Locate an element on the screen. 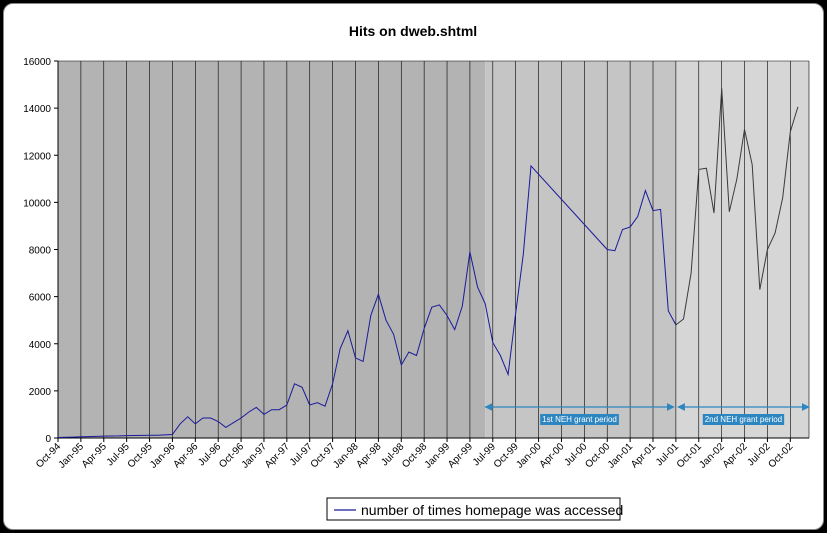 This screenshot has height=533, width=827. x-tick-label: Oct-02 is located at coordinates (780, 455).